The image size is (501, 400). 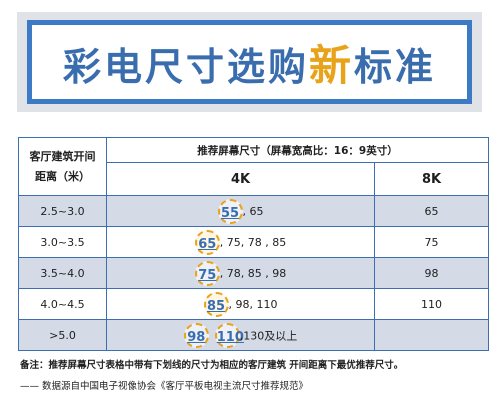 I want to click on best-size-badge: 98, so click(x=196, y=335).